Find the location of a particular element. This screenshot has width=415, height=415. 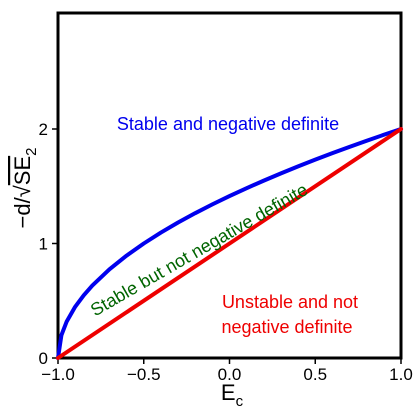

x-tick-label: 1.0 is located at coordinates (401, 374).